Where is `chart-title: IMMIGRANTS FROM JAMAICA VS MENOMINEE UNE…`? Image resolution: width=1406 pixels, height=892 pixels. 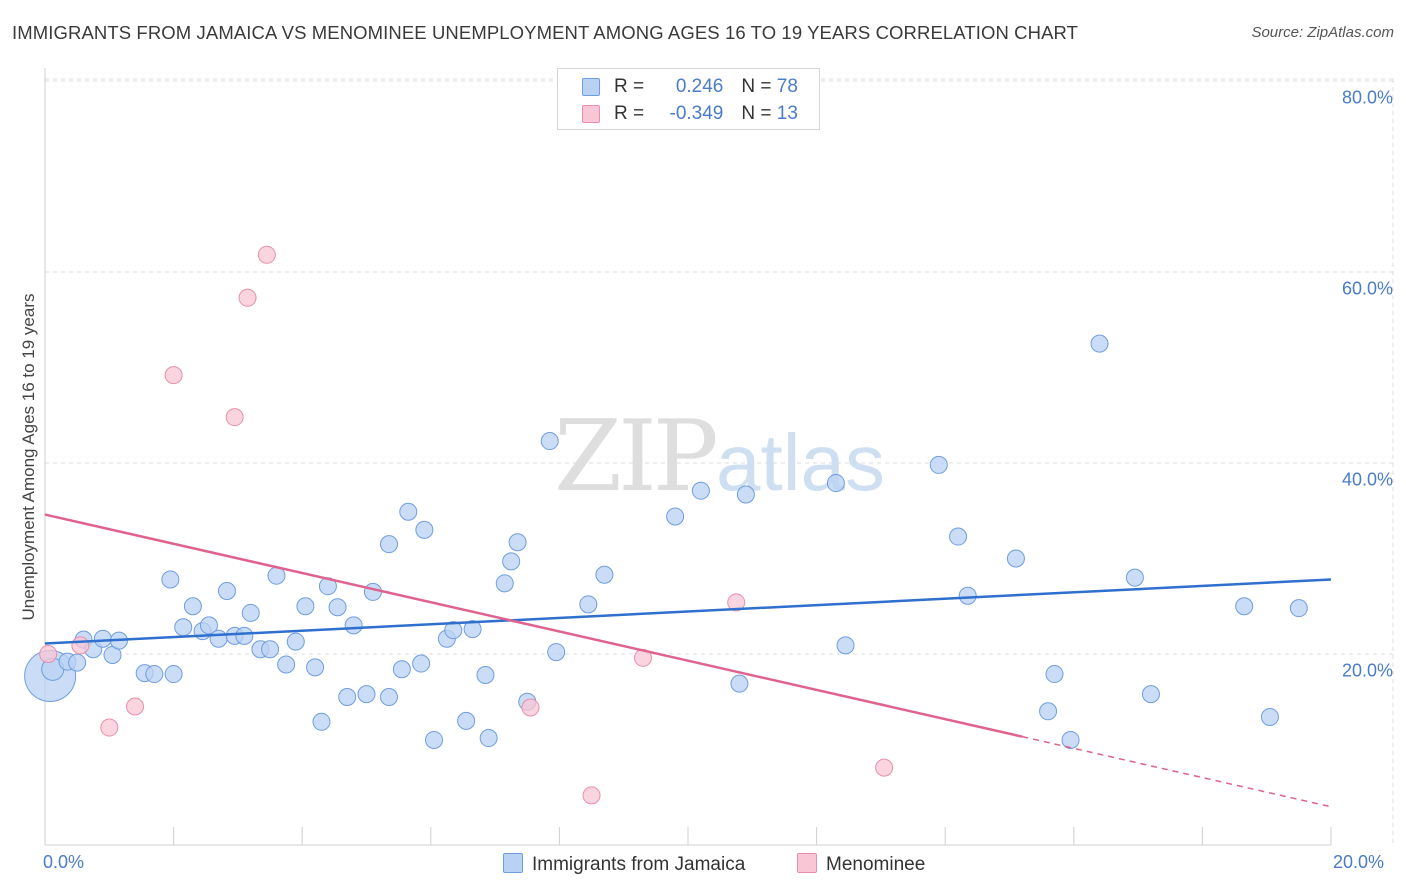 chart-title: IMMIGRANTS FROM JAMAICA VS MENOMINEE UNE… is located at coordinates (545, 32).